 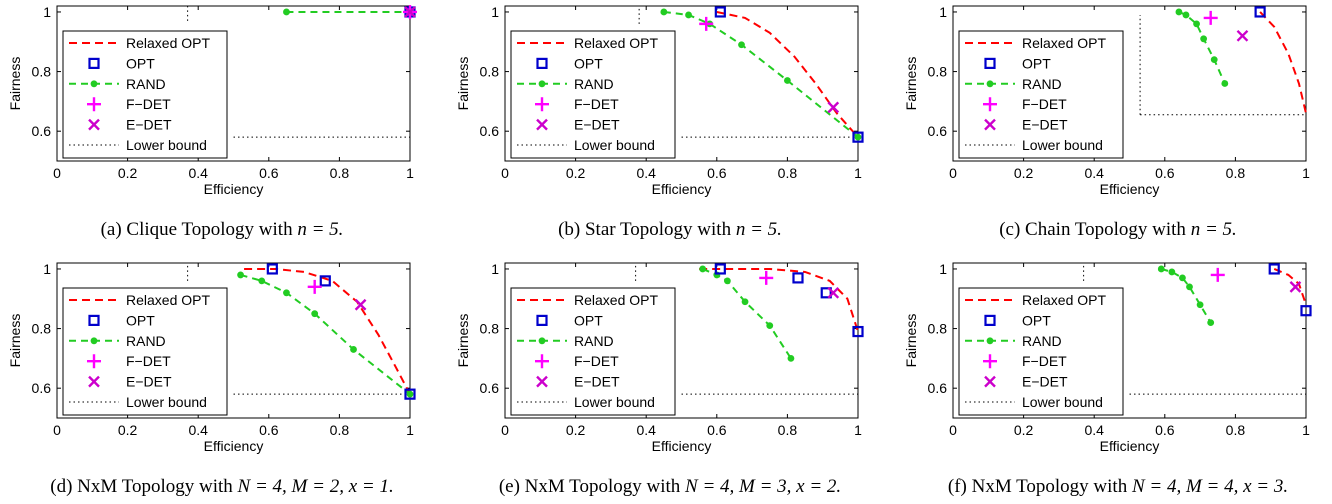 What do you see at coordinates (1114, 230) in the screenshot?
I see `subfigure-caption: (c) Chain Topology with n = 5.` at bounding box center [1114, 230].